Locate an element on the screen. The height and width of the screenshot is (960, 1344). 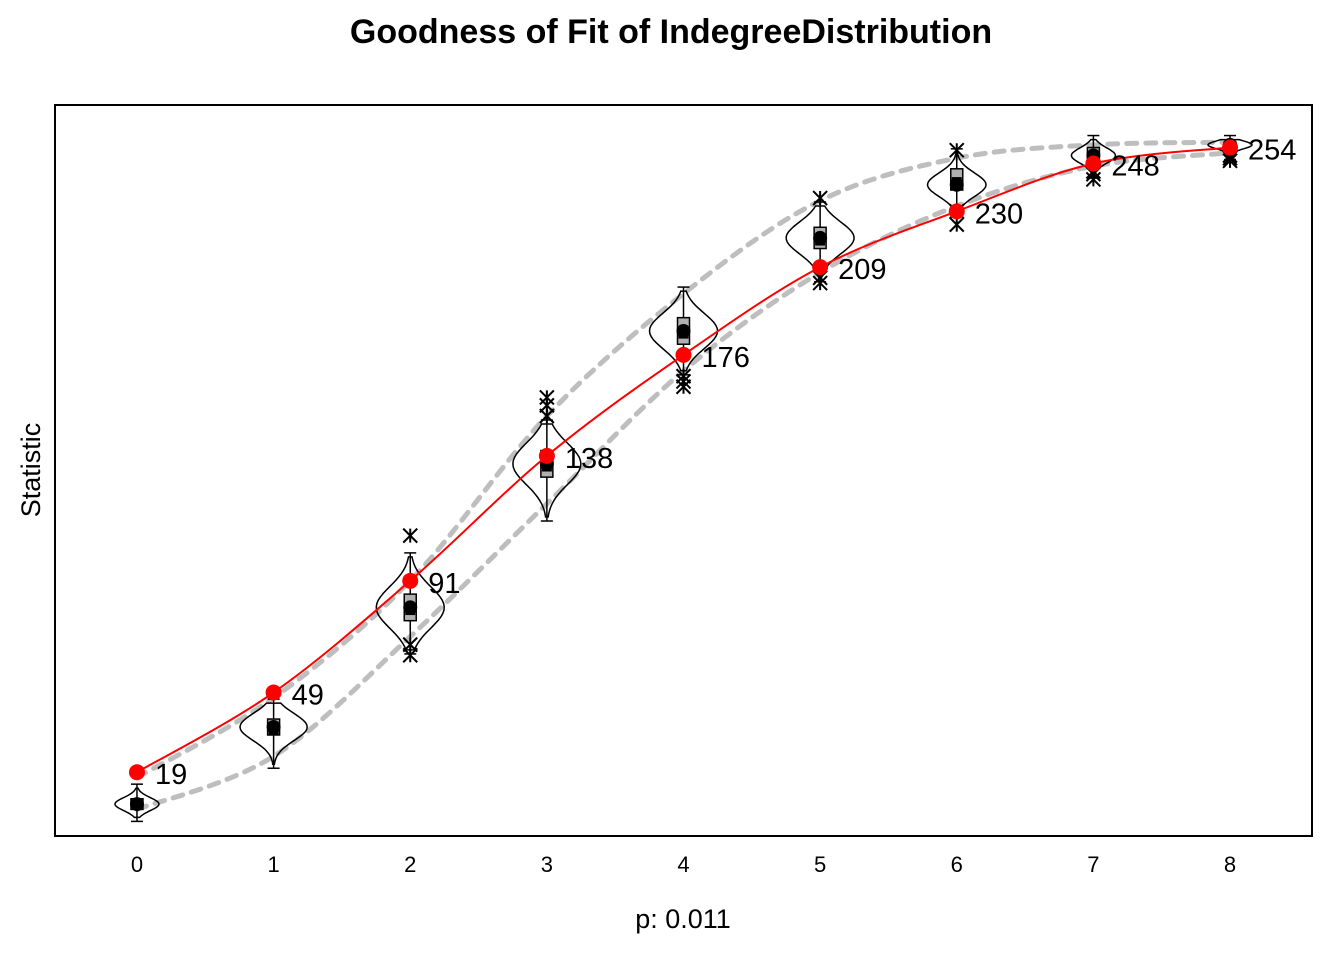
x-tick-label: 8 is located at coordinates (1230, 864).